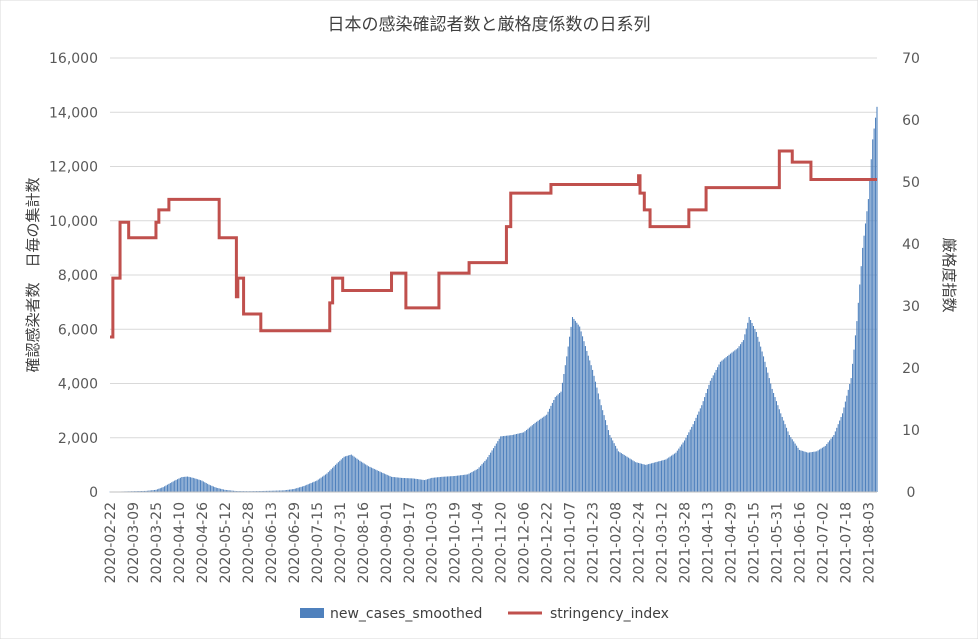 This screenshot has width=978, height=639. Describe the element at coordinates (406, 614) in the screenshot. I see `legend-label-new-cases-smoothed: new_cases_smoothed` at that location.